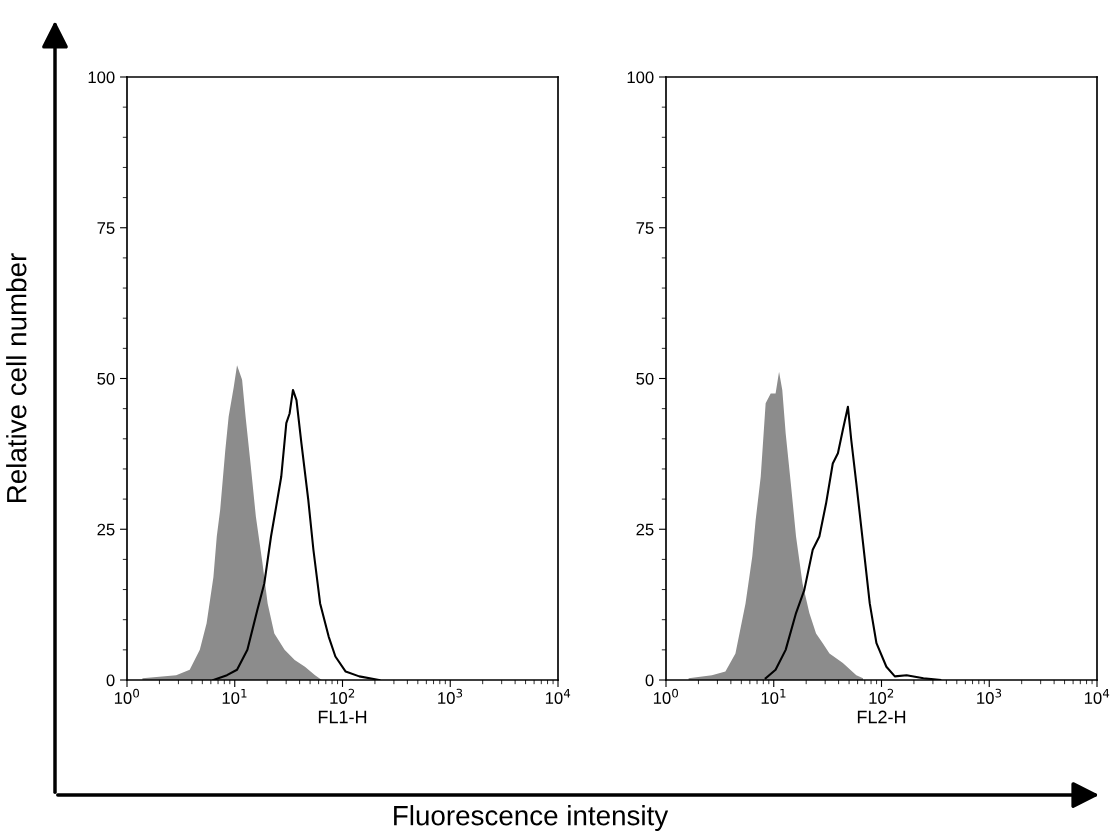 This screenshot has height=835, width=1110. I want to click on text: Fluorescence intensity, so click(531, 818).